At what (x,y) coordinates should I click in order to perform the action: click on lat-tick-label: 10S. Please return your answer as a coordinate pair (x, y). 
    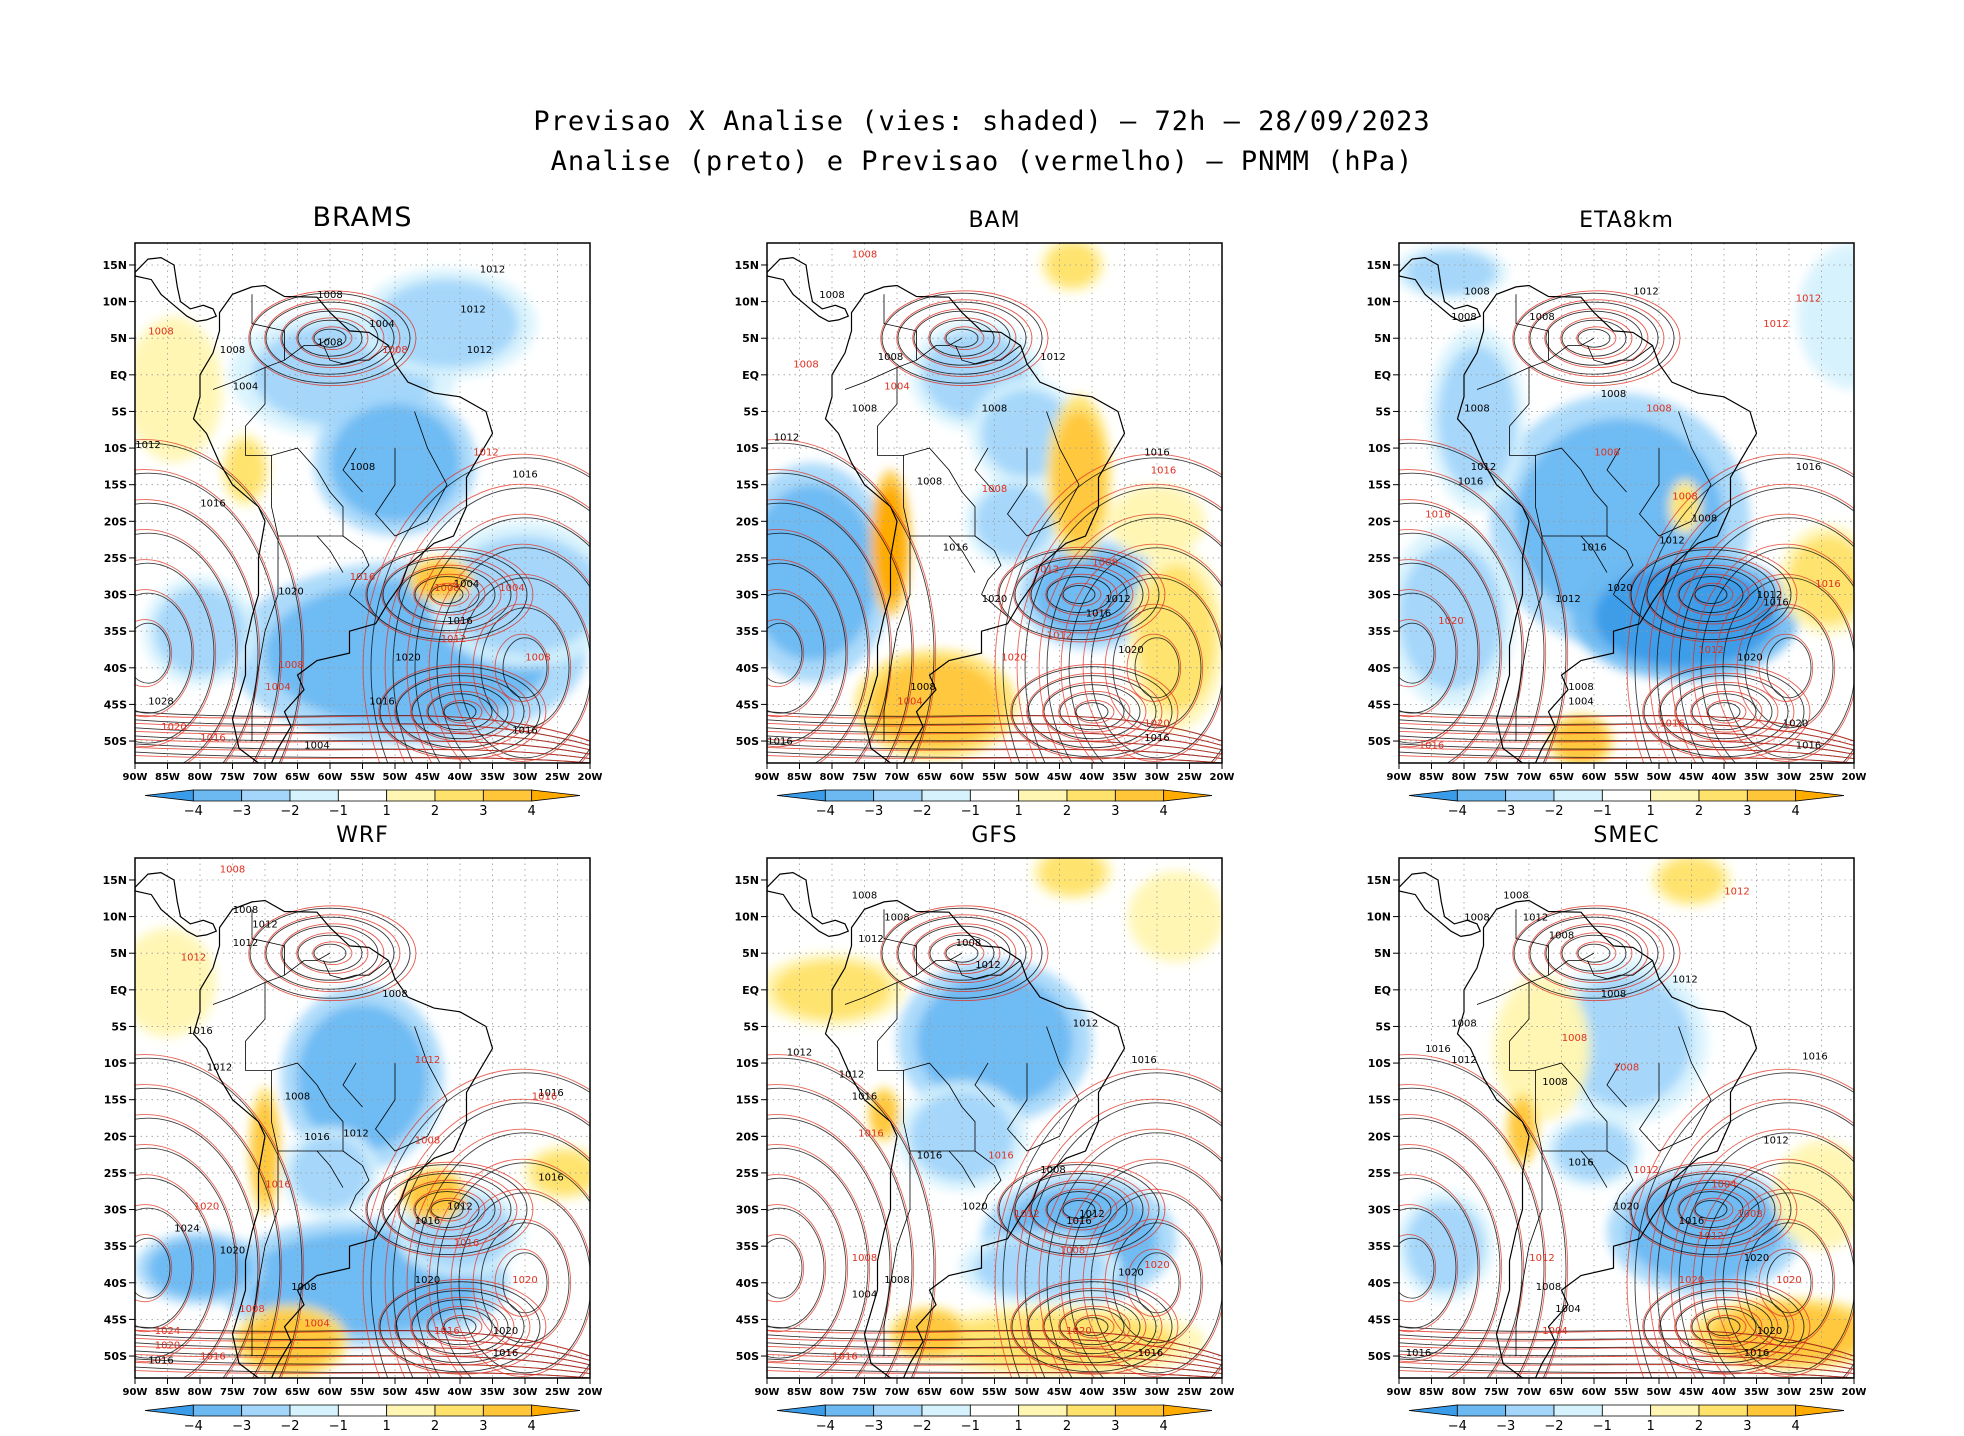
    Looking at the image, I should click on (747, 448).